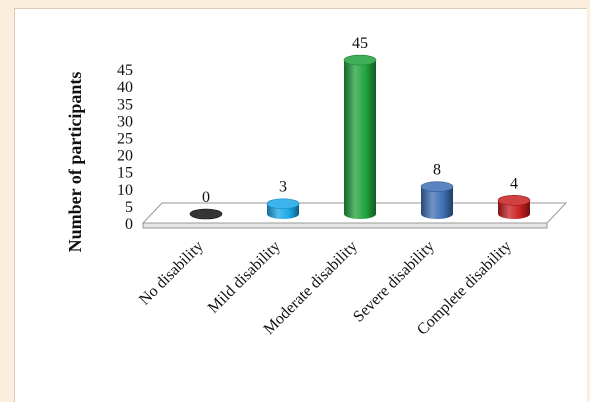 This screenshot has width=590, height=402. Describe the element at coordinates (129, 224) in the screenshot. I see `y-tick-label: 0` at that location.